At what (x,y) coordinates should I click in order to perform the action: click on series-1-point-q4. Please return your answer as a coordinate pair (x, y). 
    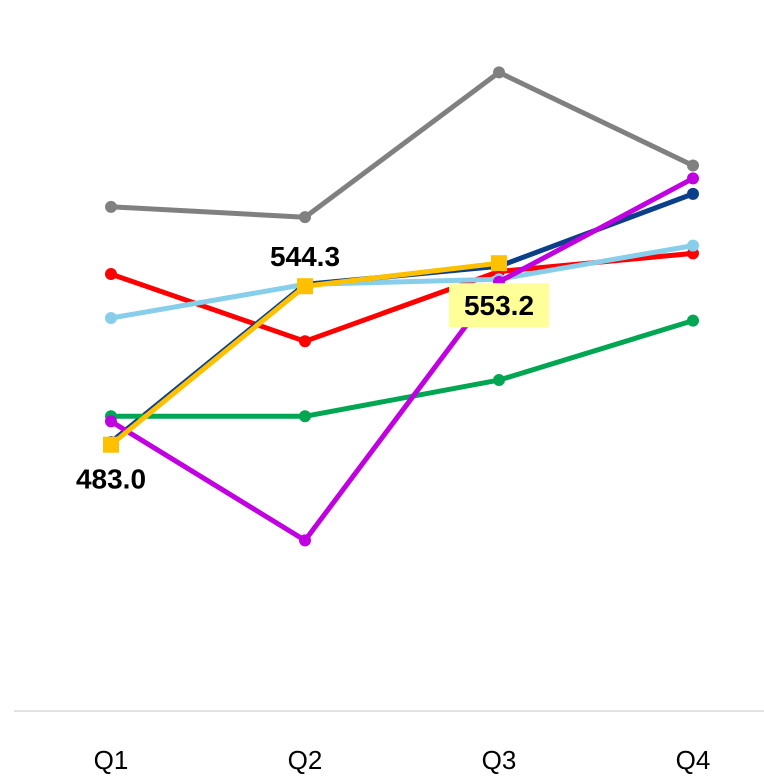
    Looking at the image, I should click on (693, 165).